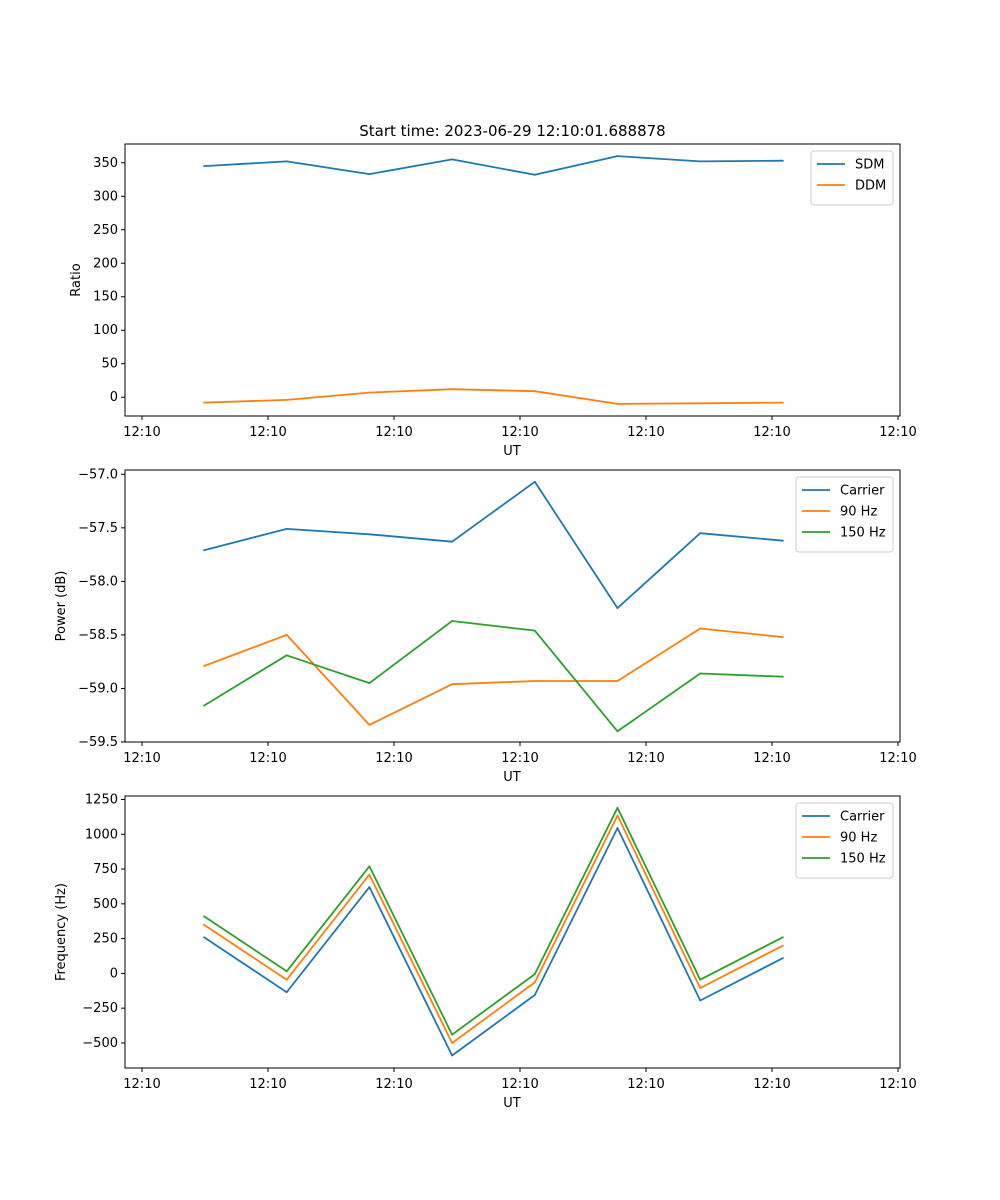  I want to click on y-tick-label: 100, so click(105, 330).